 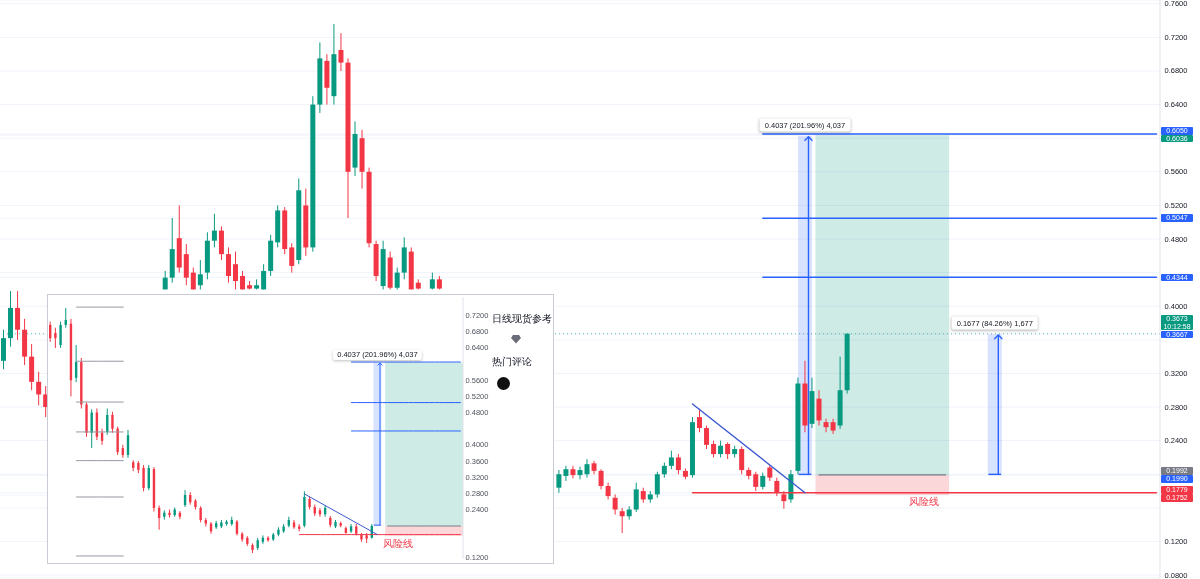 What do you see at coordinates (522, 318) in the screenshot?
I see `annotation: 日线现货参考` at bounding box center [522, 318].